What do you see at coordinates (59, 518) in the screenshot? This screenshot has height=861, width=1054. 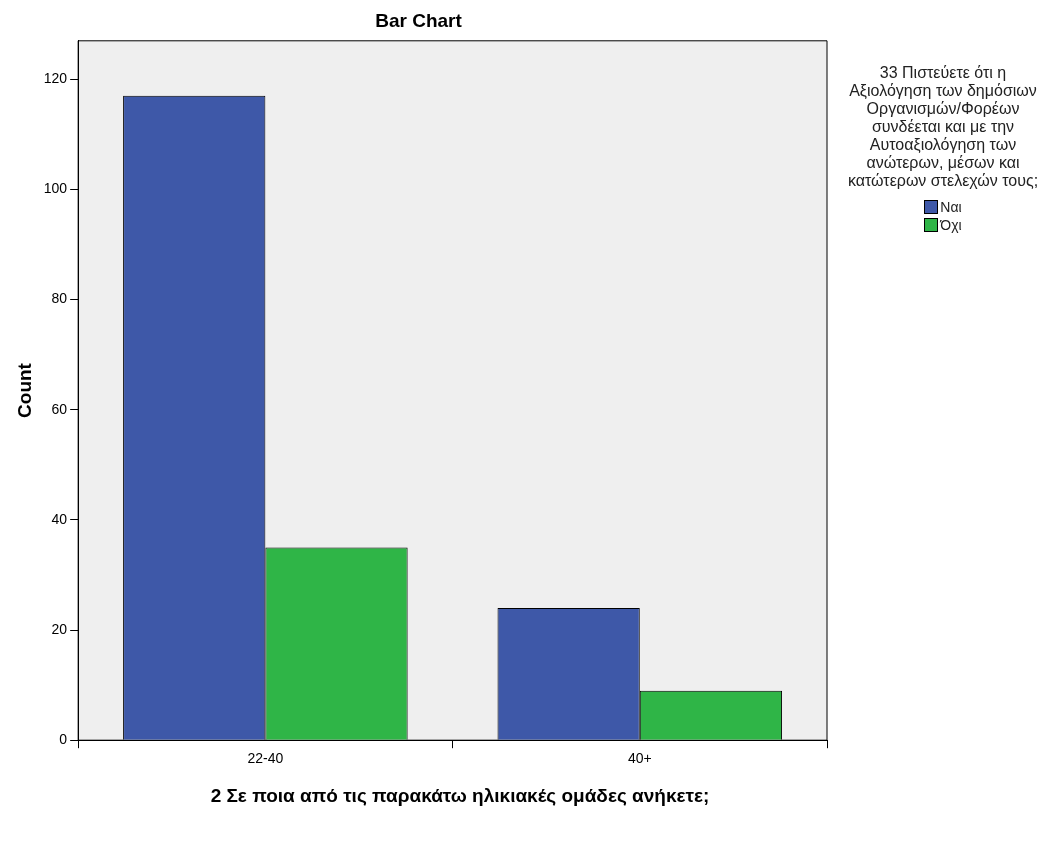 I see `y-tick-label: 40` at bounding box center [59, 518].